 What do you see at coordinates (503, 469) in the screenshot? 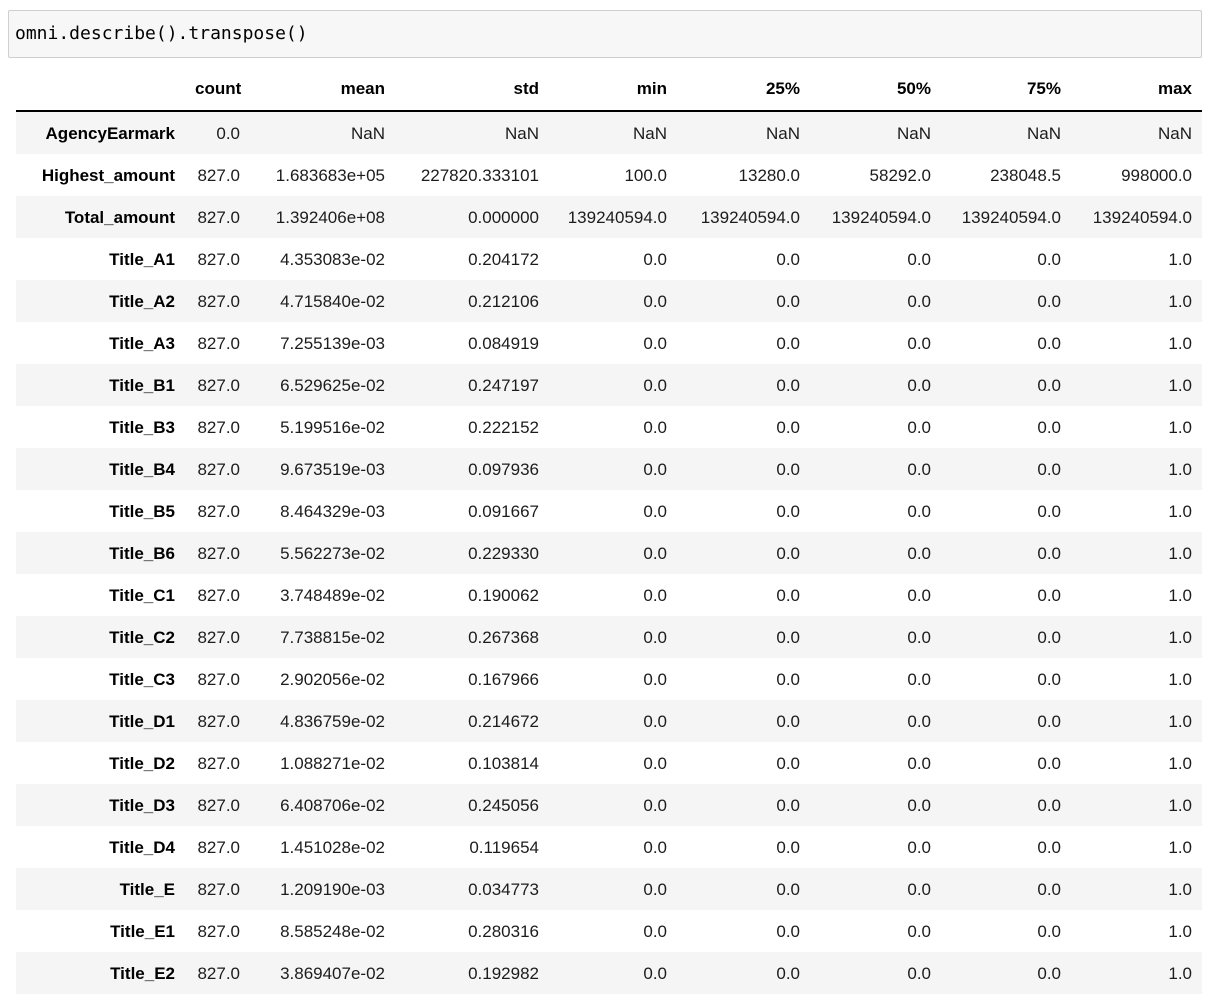
I see `table-cell: 0.097936` at bounding box center [503, 469].